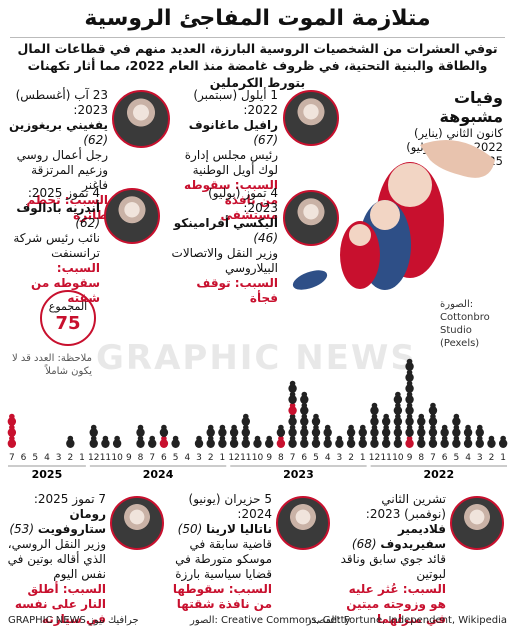 Image resolution: width=515 pixels, height=632 pixels. Describe the element at coordinates (233, 125) in the screenshot. I see `person-name: رافيل ماغانوف` at that location.